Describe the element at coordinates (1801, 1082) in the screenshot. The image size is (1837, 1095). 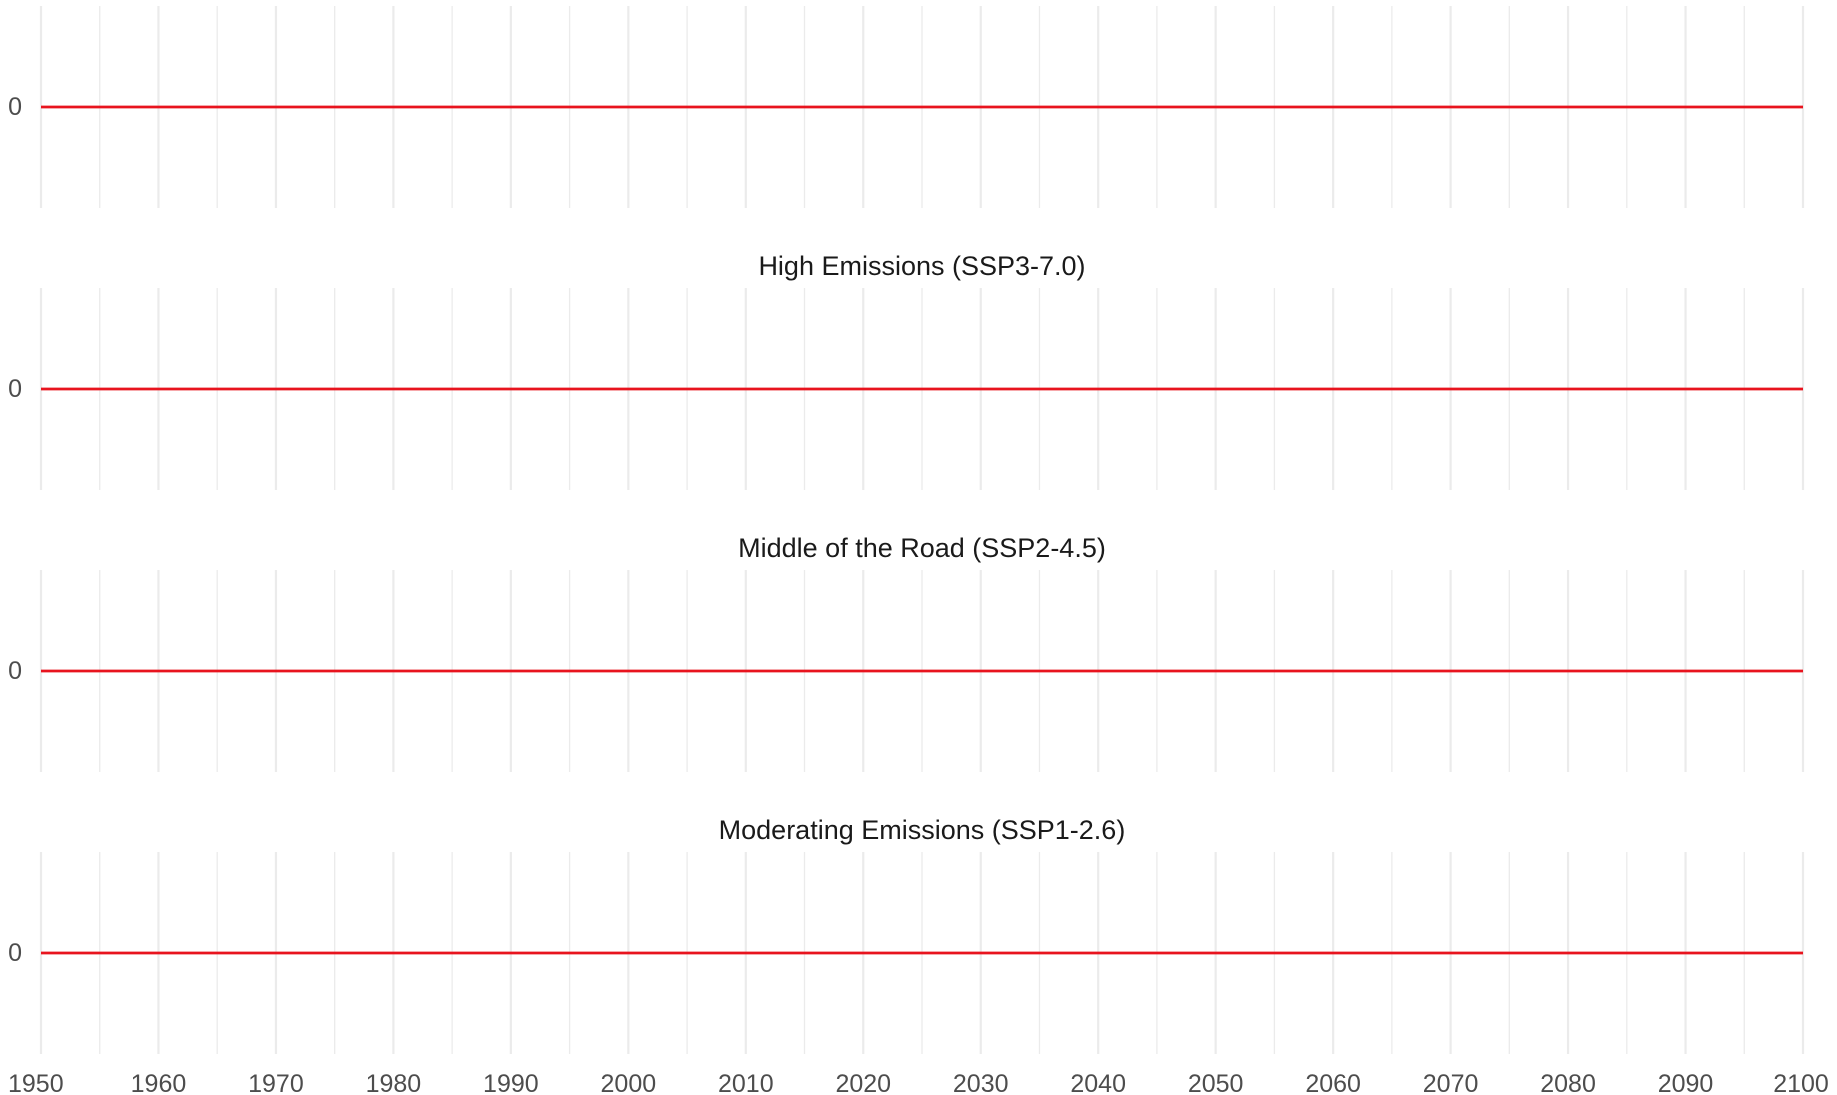
I see `x-tick-label: 2100` at that location.